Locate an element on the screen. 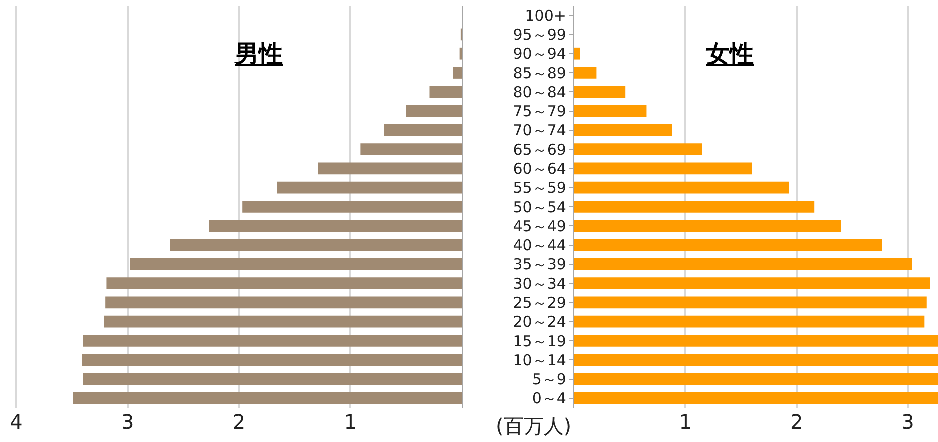  y-tick-label: 60～64 is located at coordinates (539, 169).